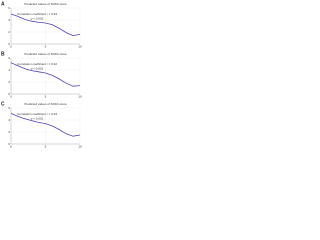 The width and height of the screenshot is (320, 240). Describe the element at coordinates (3, 4) in the screenshot. I see `panel-label: A` at that location.